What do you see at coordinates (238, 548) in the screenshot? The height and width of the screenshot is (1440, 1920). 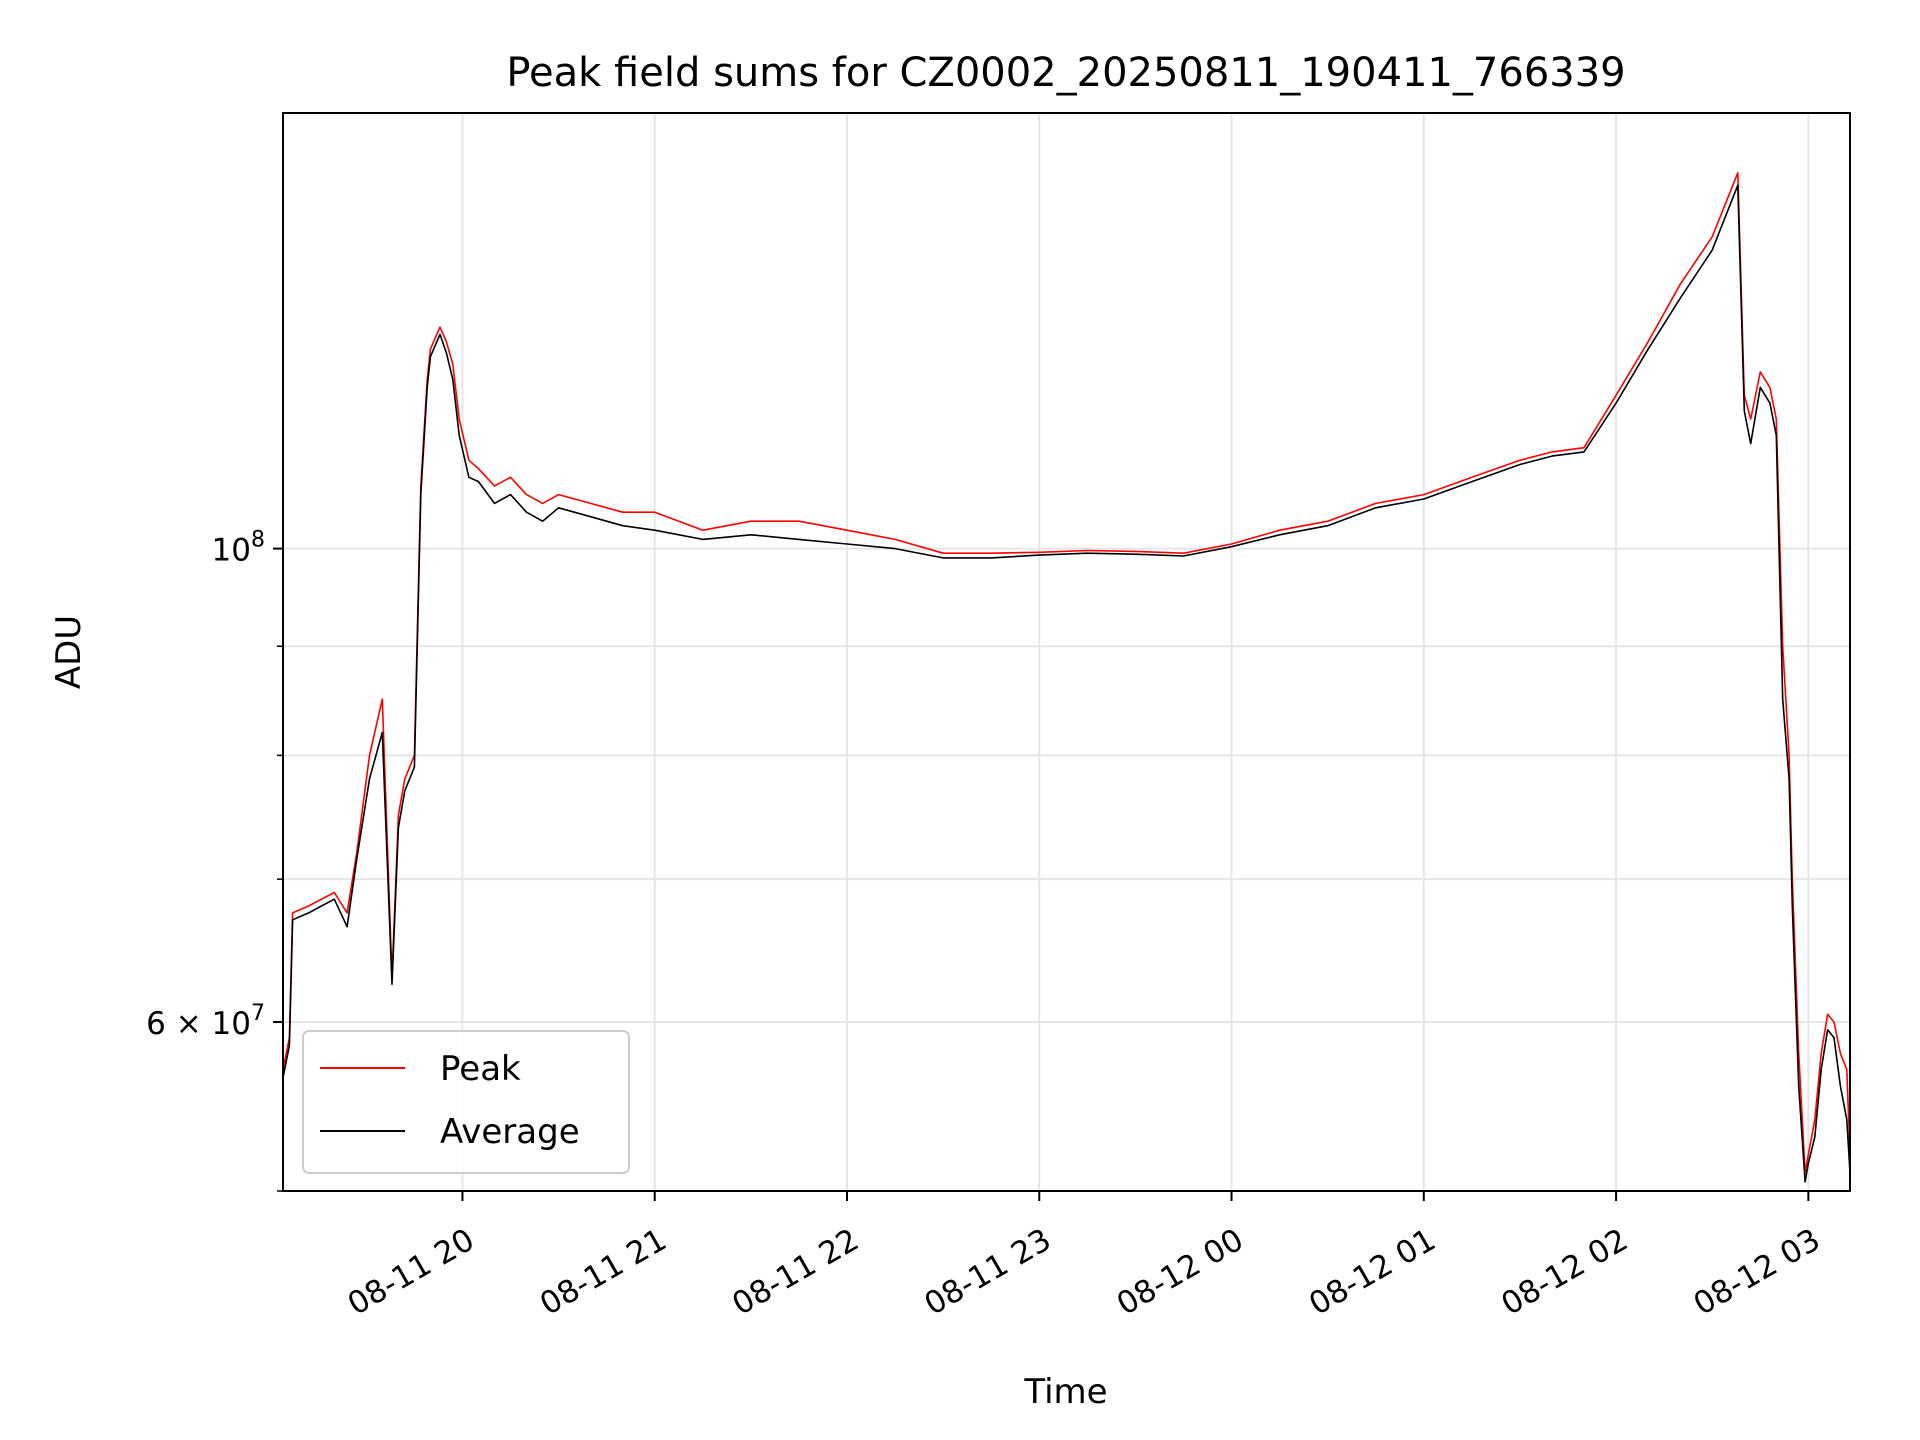 I see `y-tick-label: 108` at bounding box center [238, 548].